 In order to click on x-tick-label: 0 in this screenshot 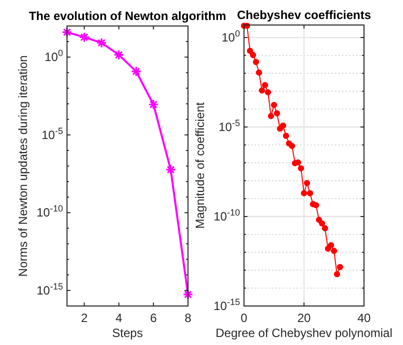, I will do `click(244, 318)`.